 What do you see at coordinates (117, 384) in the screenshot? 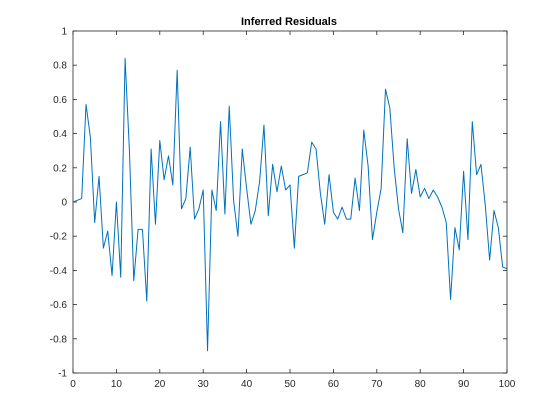
I see `x-tick-label: 10` at bounding box center [117, 384].